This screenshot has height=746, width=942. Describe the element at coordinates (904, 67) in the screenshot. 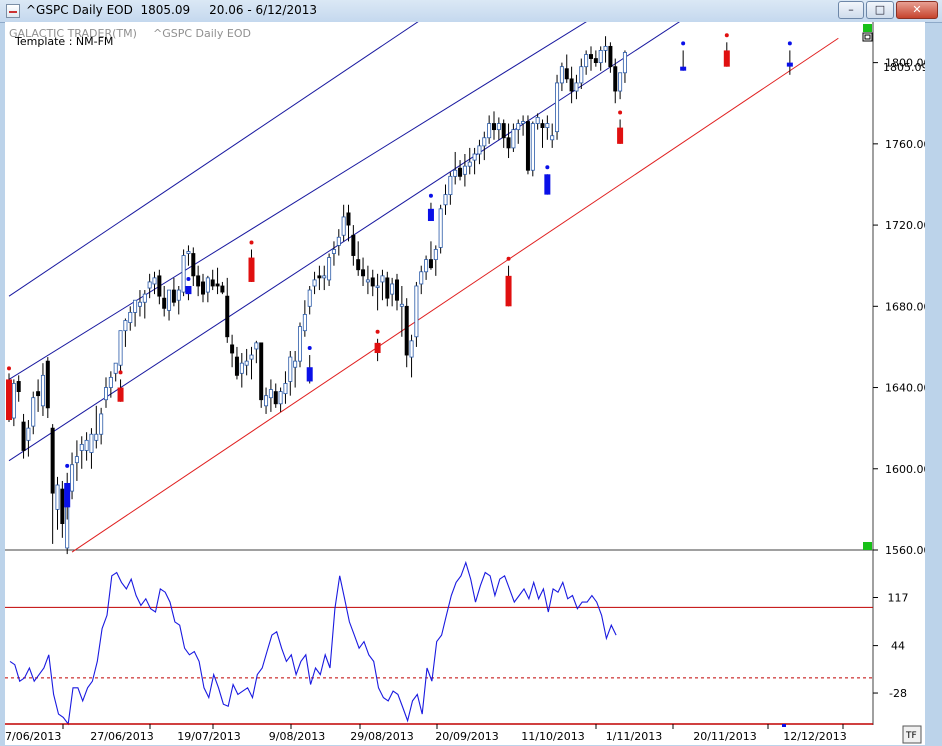

I see `last-price-label: 1805.09` at that location.